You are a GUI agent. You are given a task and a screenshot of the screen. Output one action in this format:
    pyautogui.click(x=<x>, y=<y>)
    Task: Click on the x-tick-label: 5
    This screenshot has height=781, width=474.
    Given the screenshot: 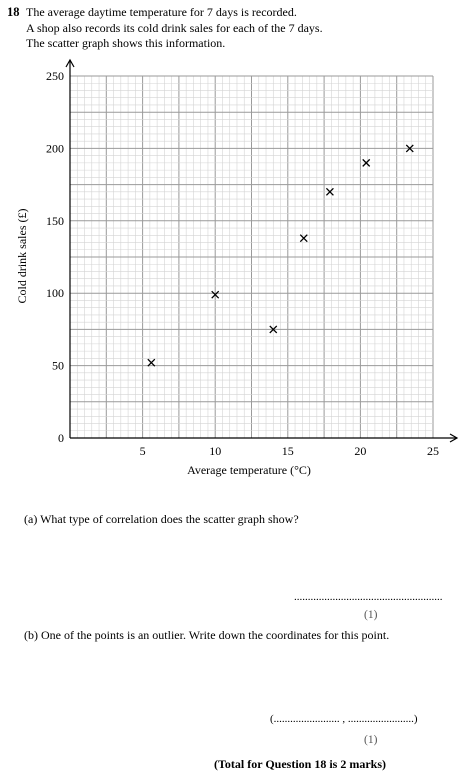 What is the action you would take?
    pyautogui.click(x=143, y=451)
    